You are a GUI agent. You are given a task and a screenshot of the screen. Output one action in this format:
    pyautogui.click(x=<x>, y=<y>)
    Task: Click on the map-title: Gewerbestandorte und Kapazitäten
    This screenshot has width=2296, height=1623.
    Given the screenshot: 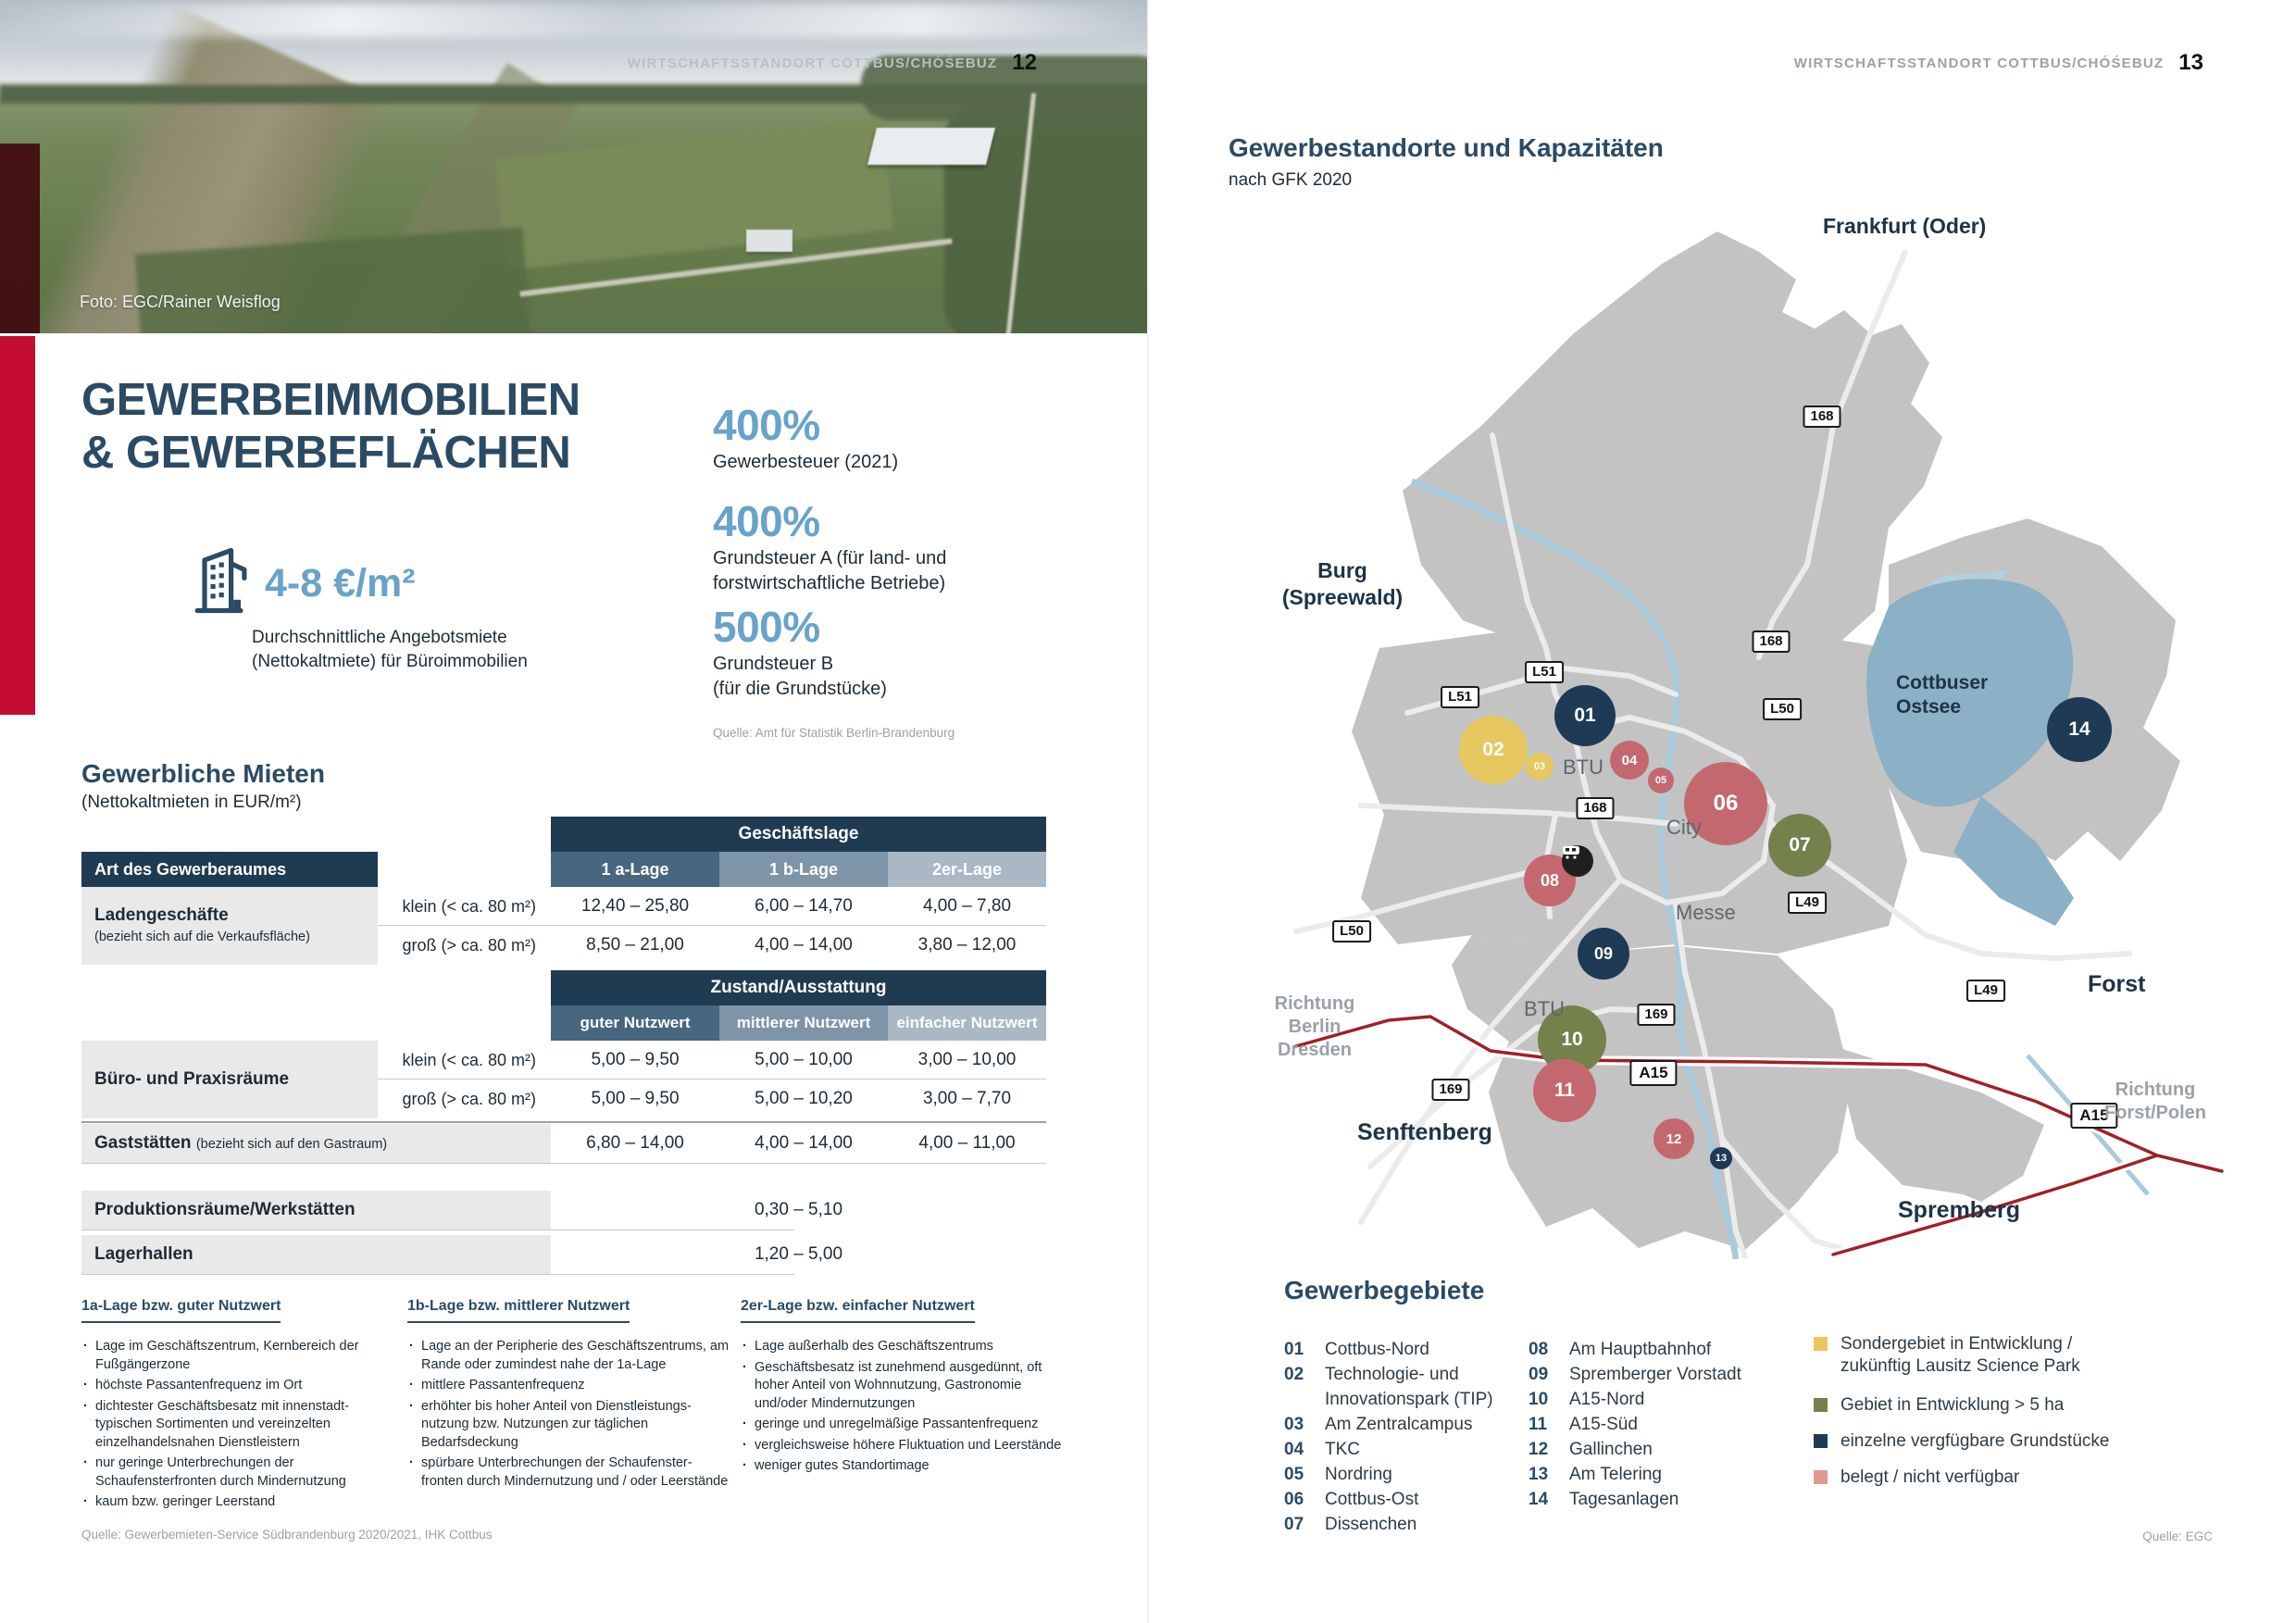 What is the action you would take?
    pyautogui.click(x=1446, y=148)
    